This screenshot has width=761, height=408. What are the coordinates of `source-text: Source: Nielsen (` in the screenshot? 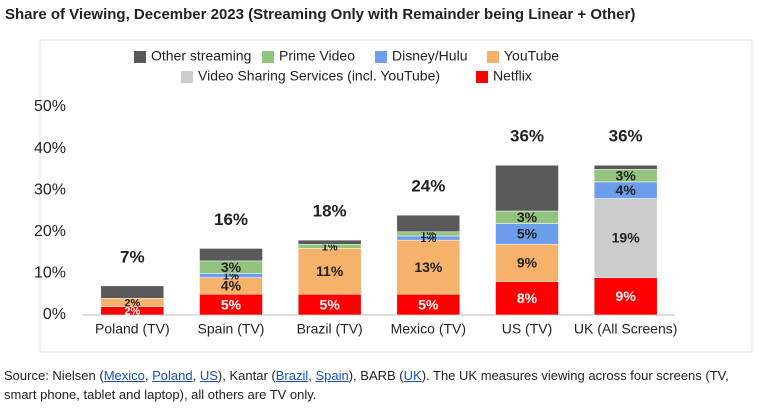 It's located at (54, 375).